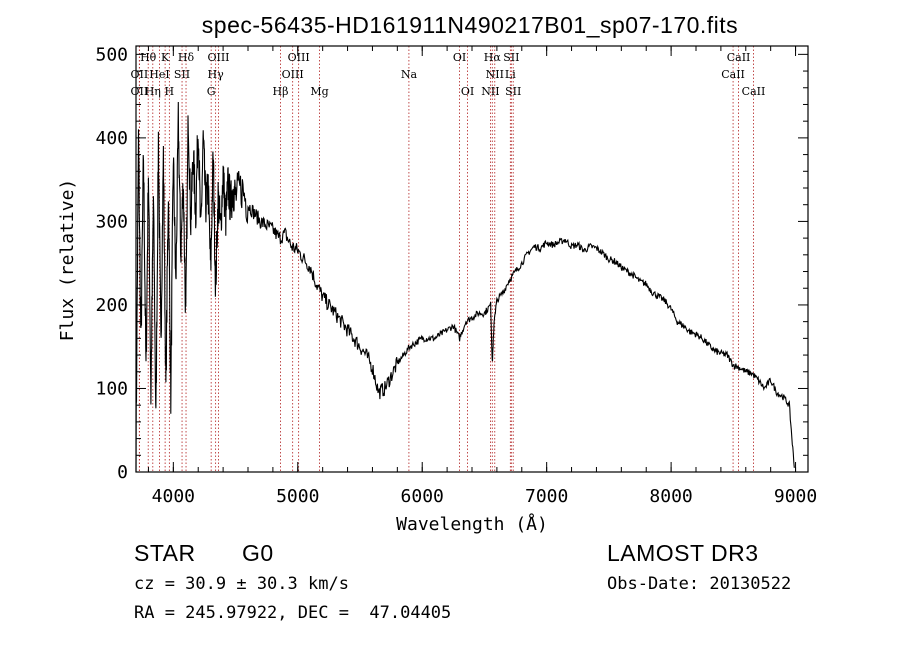  I want to click on line-label-2: Hθ, so click(148, 57).